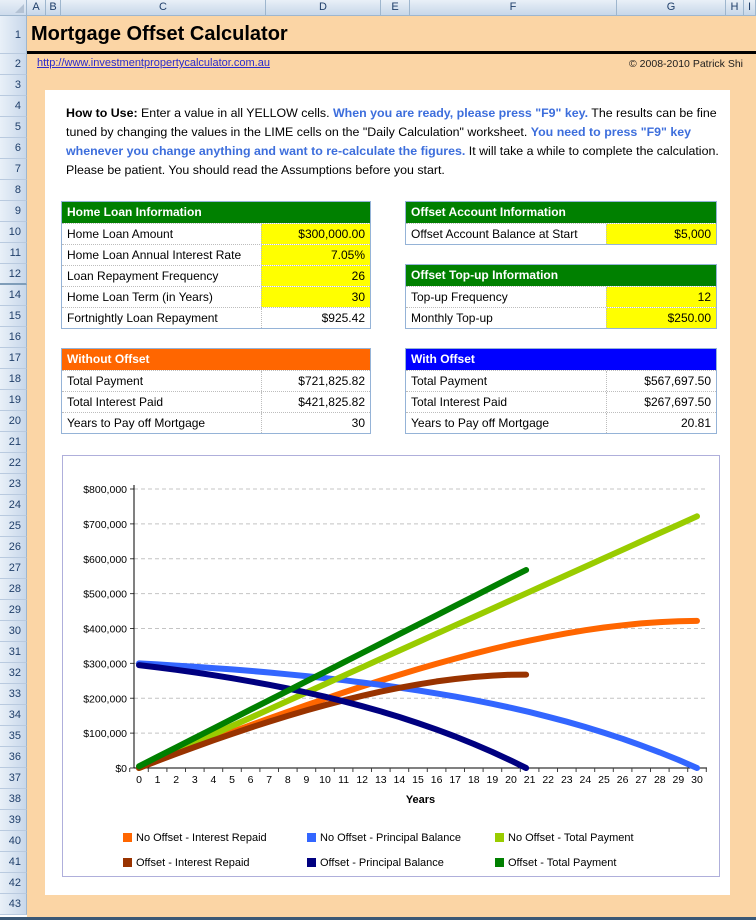  What do you see at coordinates (105, 525) in the screenshot?
I see `chart-y-tick-label: $700,000` at bounding box center [105, 525].